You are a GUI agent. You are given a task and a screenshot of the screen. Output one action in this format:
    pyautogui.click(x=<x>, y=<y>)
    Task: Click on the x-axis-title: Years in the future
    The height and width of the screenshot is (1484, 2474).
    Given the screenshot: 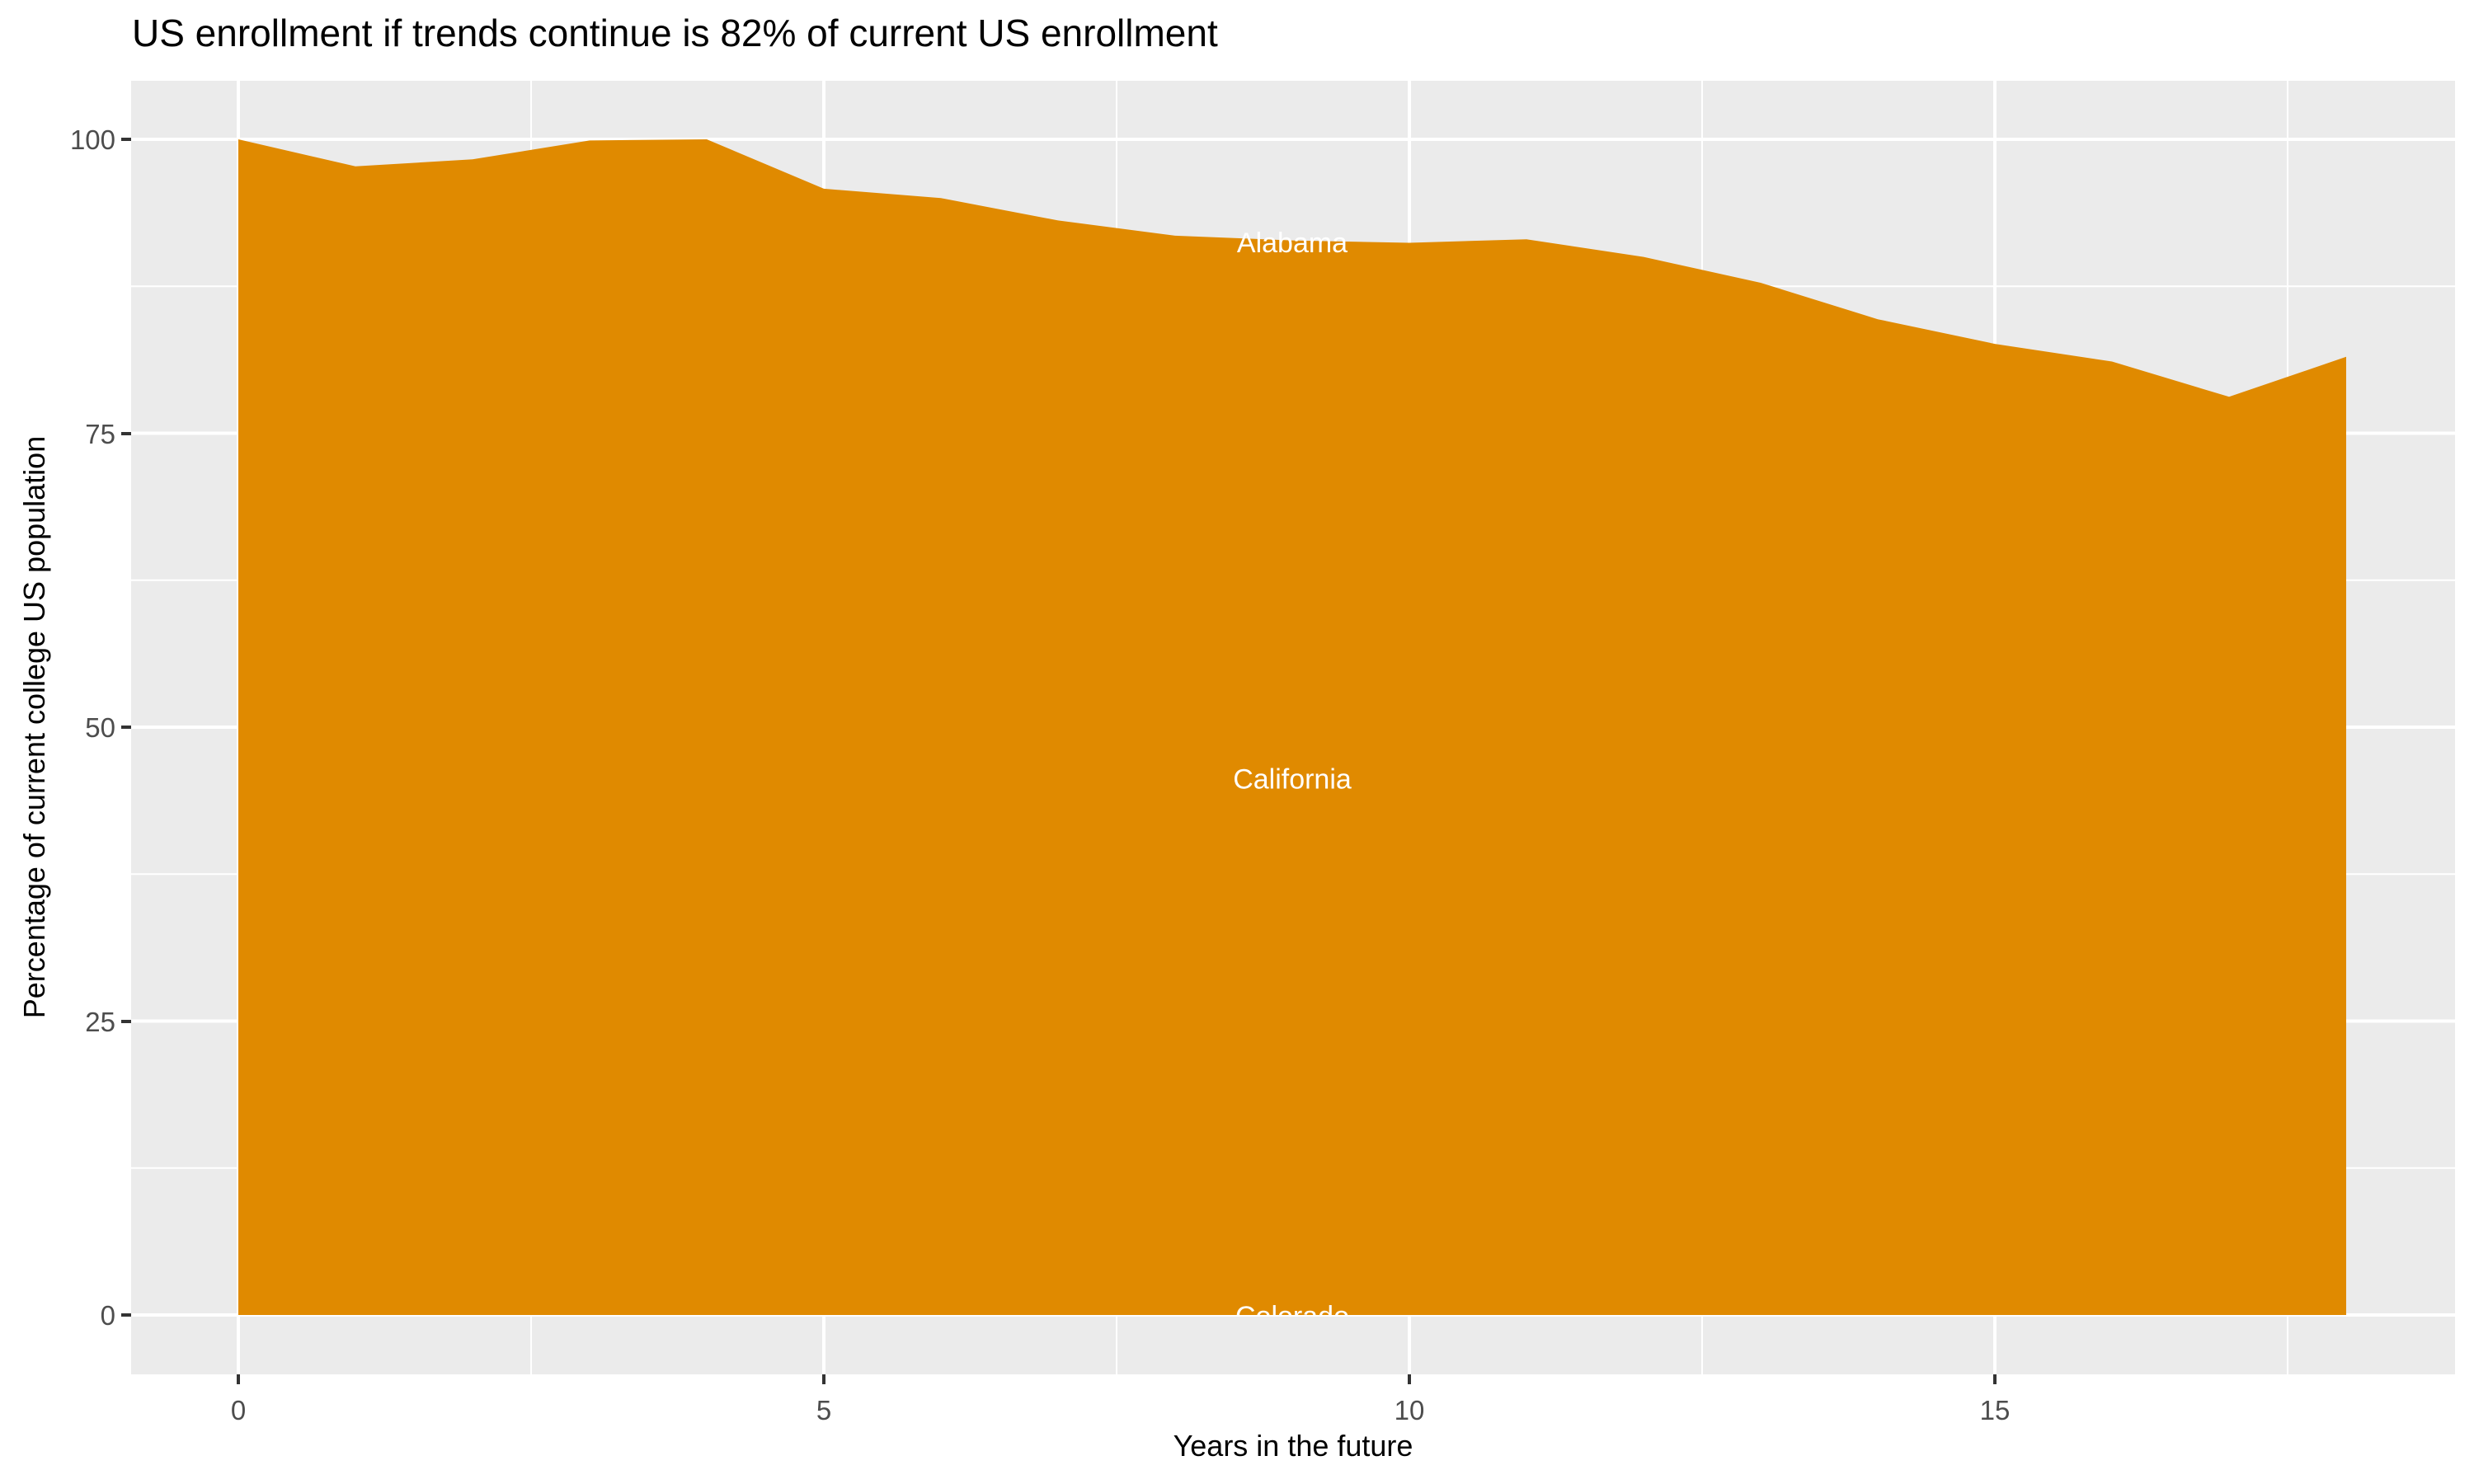 What is the action you would take?
    pyautogui.click(x=1293, y=1446)
    